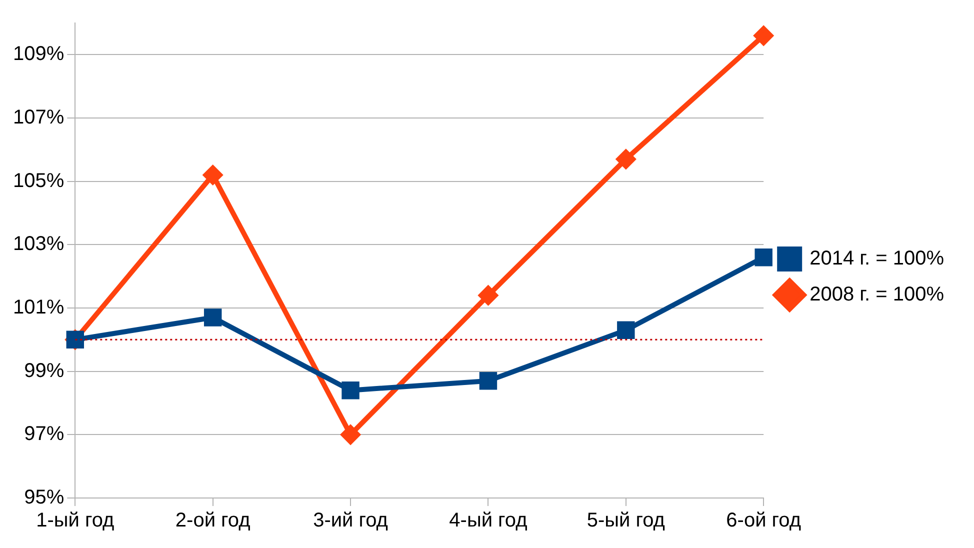 The width and height of the screenshot is (974, 548). What do you see at coordinates (350, 521) in the screenshot?
I see `x-tick-label: 3-ий год` at bounding box center [350, 521].